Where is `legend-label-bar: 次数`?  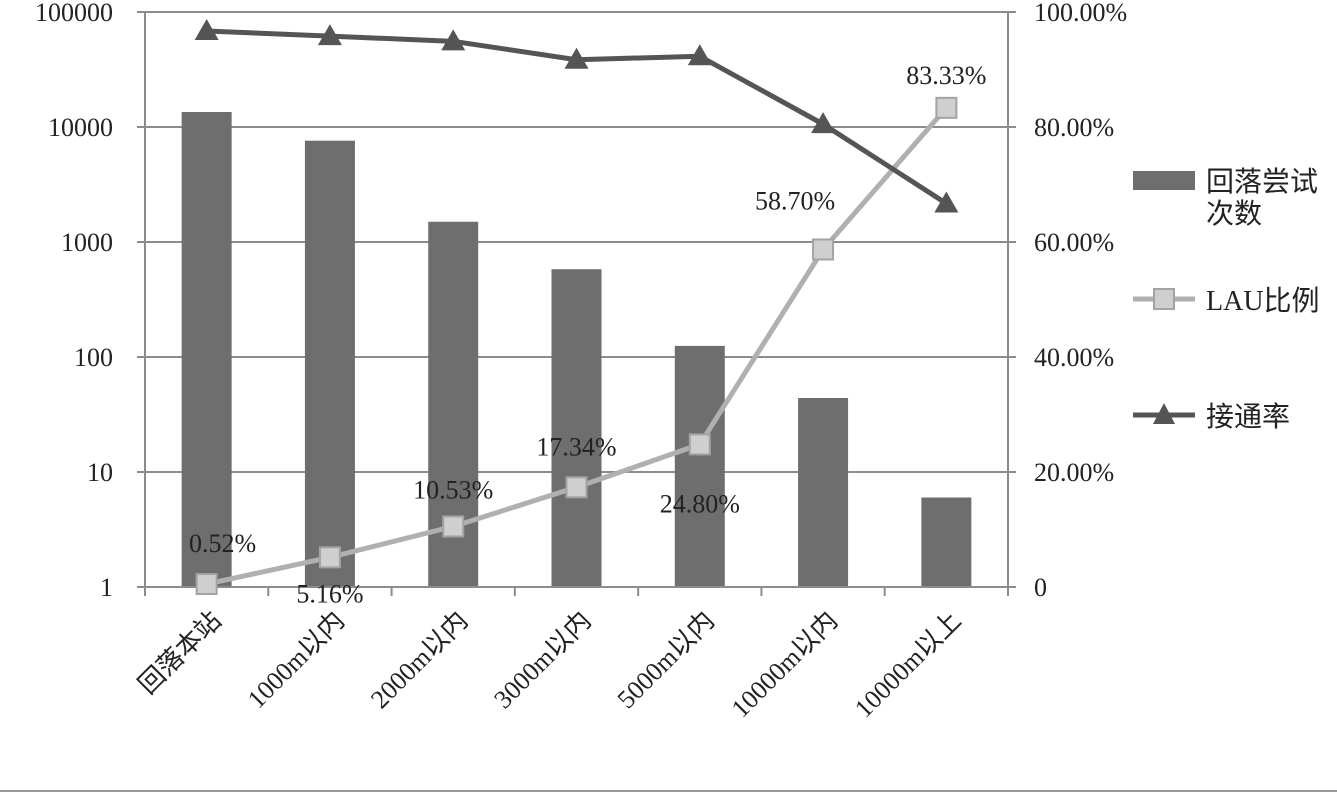 legend-label-bar: 次数 is located at coordinates (1234, 214).